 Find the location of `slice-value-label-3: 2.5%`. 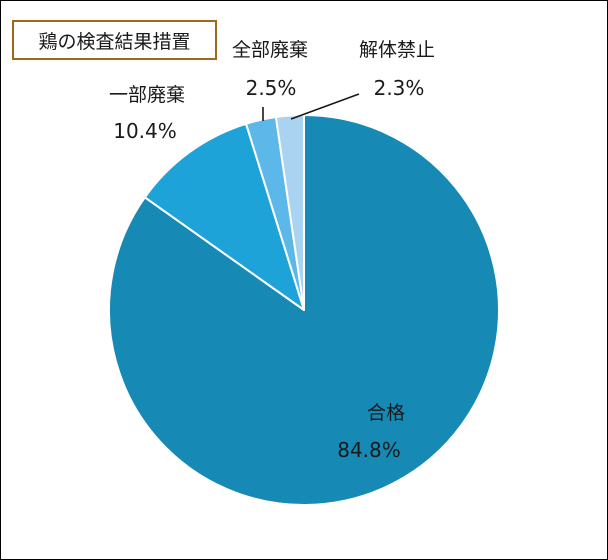

slice-value-label-3: 2.5% is located at coordinates (271, 88).